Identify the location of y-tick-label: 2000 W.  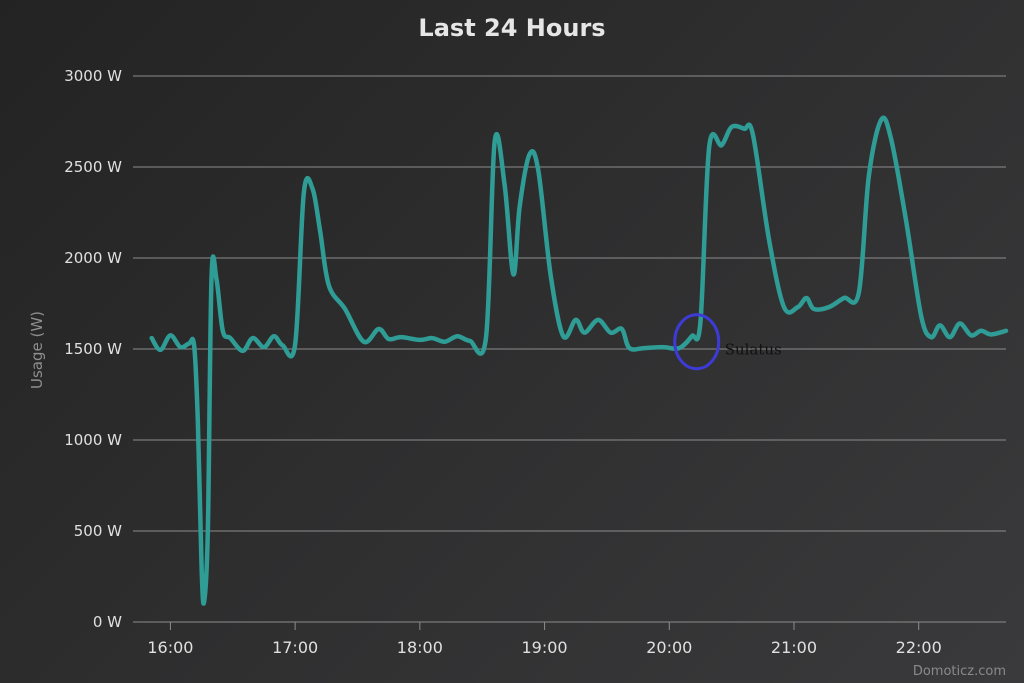
(93, 258).